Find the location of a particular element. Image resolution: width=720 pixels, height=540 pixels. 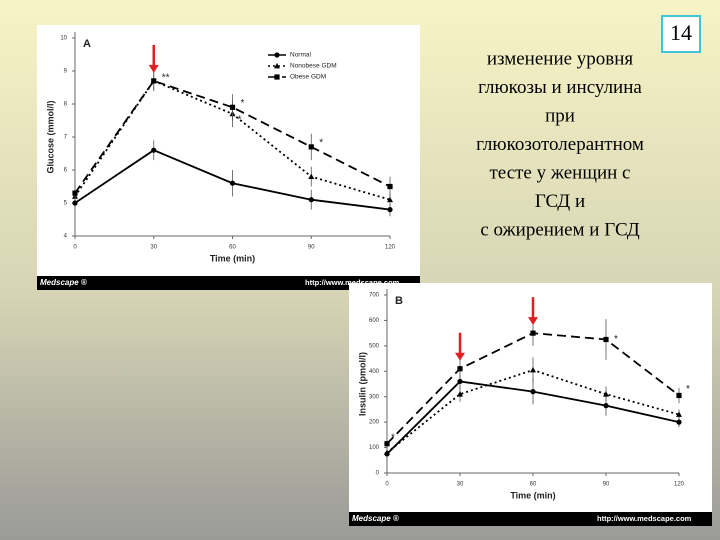

y-tick-label: 5 is located at coordinates (66, 204).